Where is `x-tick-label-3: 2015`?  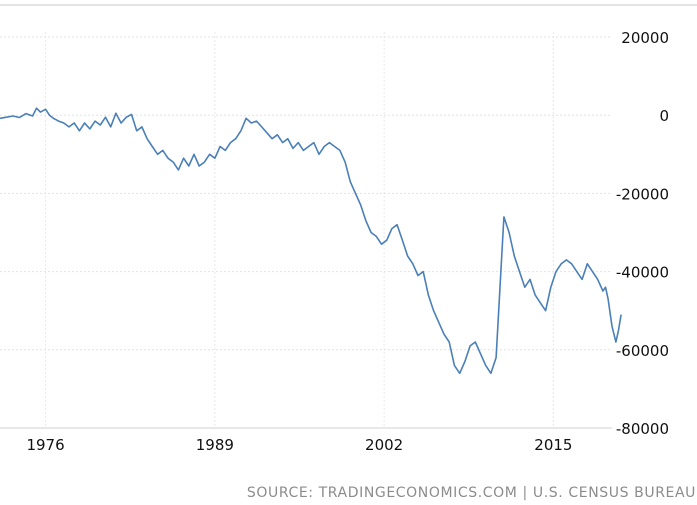
x-tick-label-3: 2015 is located at coordinates (553, 445).